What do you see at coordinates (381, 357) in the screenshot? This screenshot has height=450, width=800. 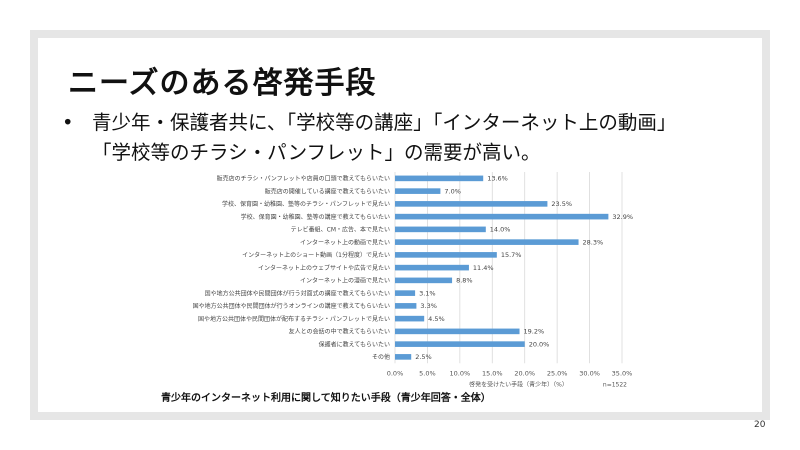 I see `category-label: その他` at bounding box center [381, 357].